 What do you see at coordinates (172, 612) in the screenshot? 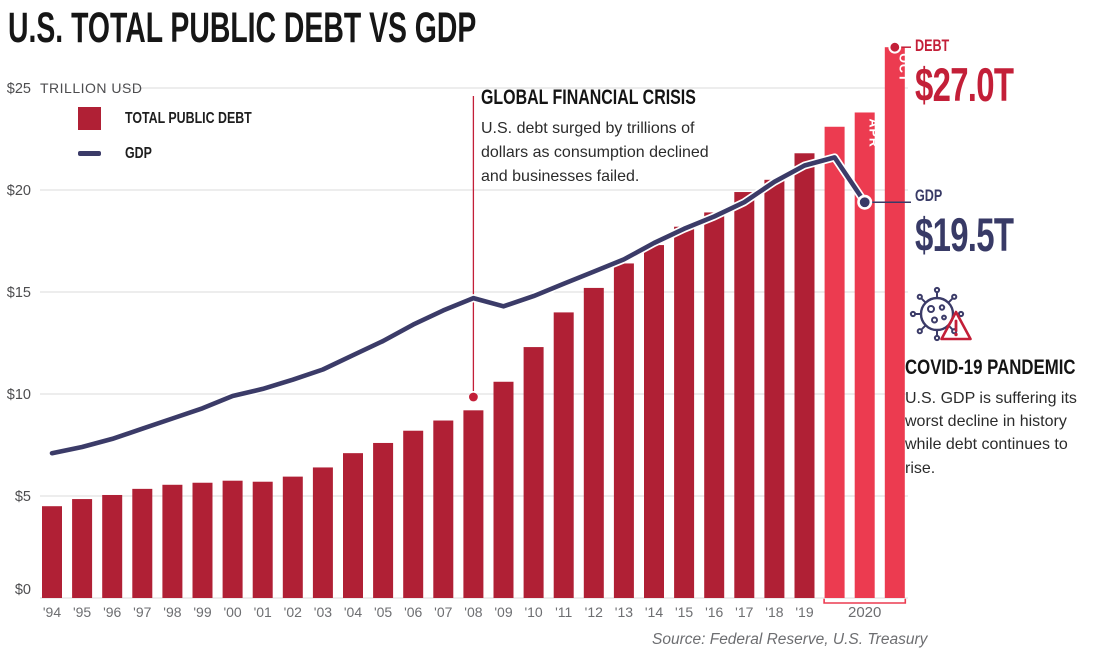
I see `x-label-'98: '98` at bounding box center [172, 612].